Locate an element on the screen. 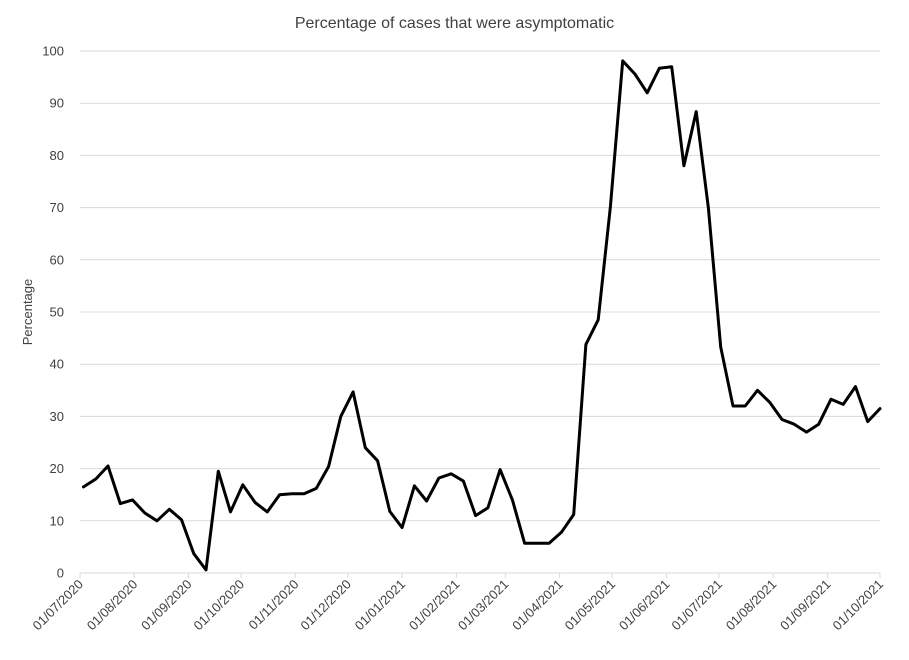  y-axis-ticks: 0 10 20 30 40 50 60 70 80 90 100 is located at coordinates (53, 312).